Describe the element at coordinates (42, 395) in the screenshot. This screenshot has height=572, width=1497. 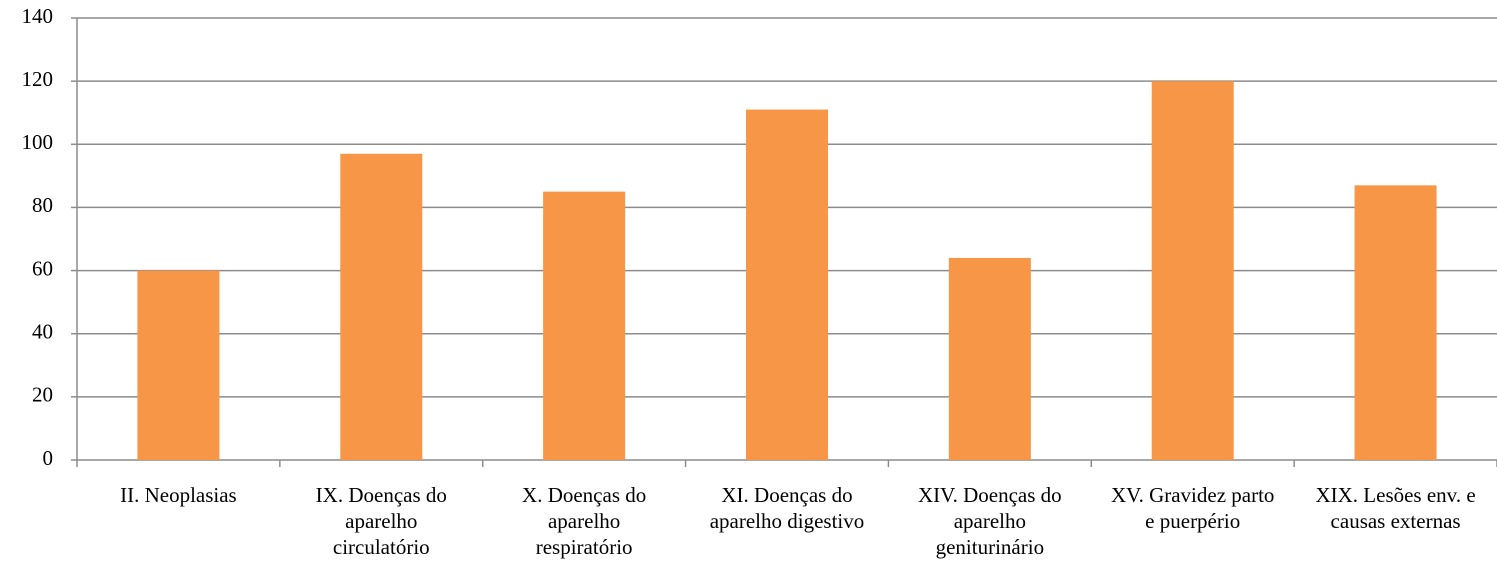
I see `y-tick-label: 20` at that location.